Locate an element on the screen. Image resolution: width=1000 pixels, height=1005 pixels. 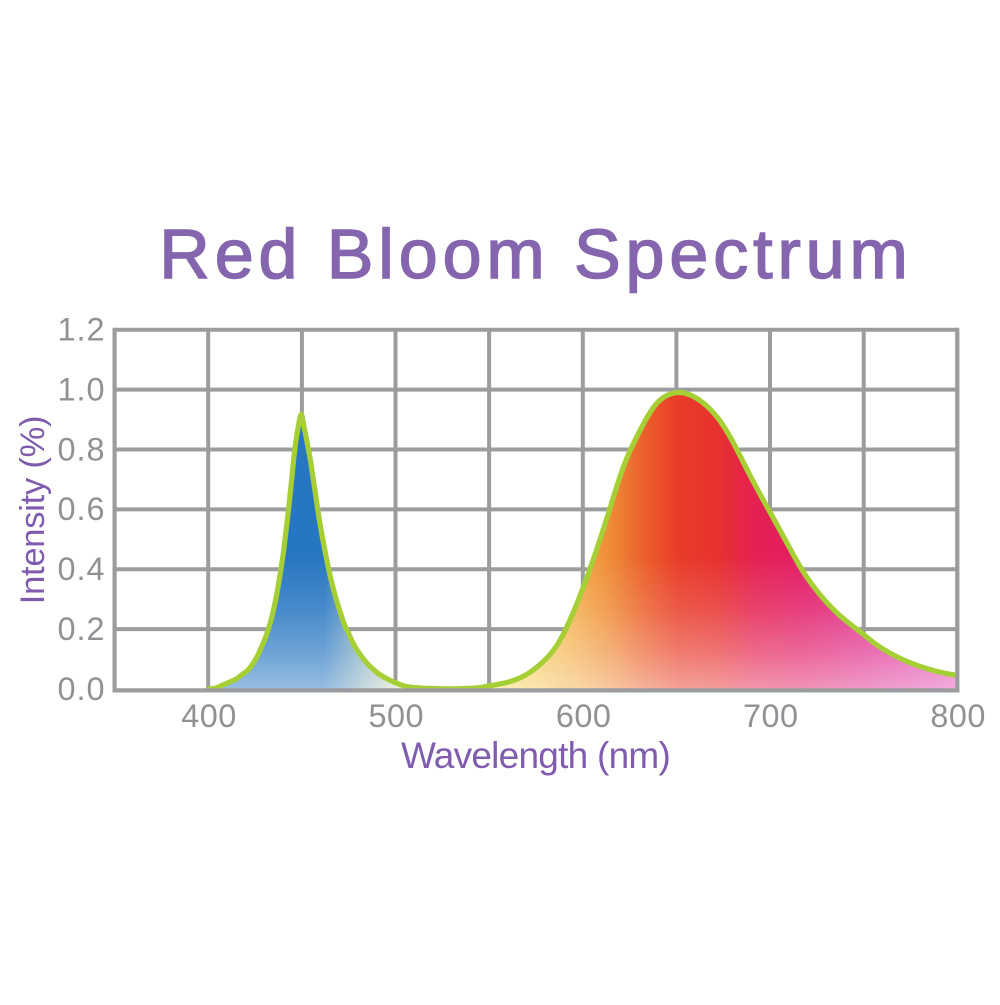
svg-text: 0.0 is located at coordinates (81, 689).